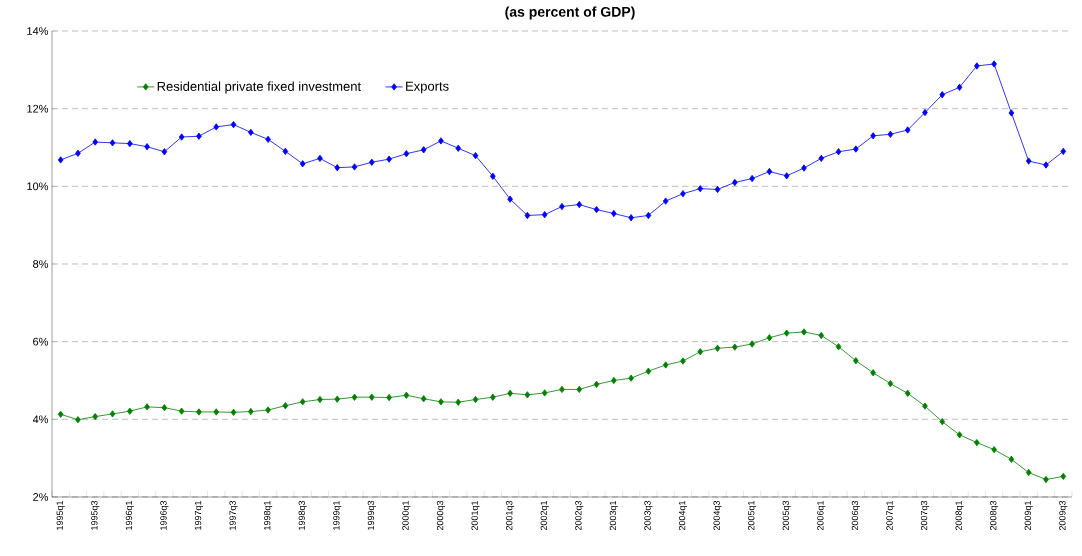  What do you see at coordinates (752, 515) in the screenshot?
I see `x-tick-label: 2005q1` at bounding box center [752, 515].